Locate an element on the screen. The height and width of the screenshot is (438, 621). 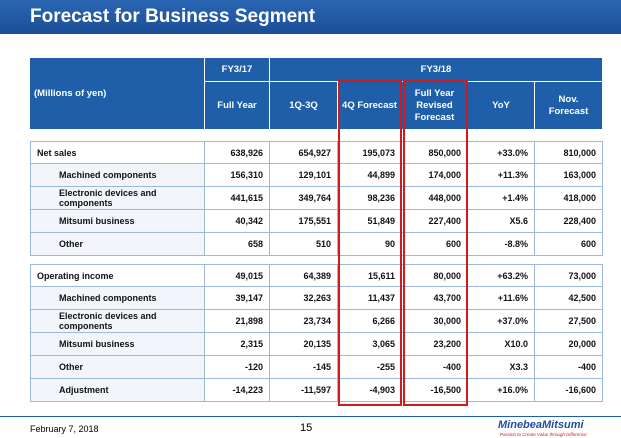
cell-value: +33.0% is located at coordinates (501, 152).